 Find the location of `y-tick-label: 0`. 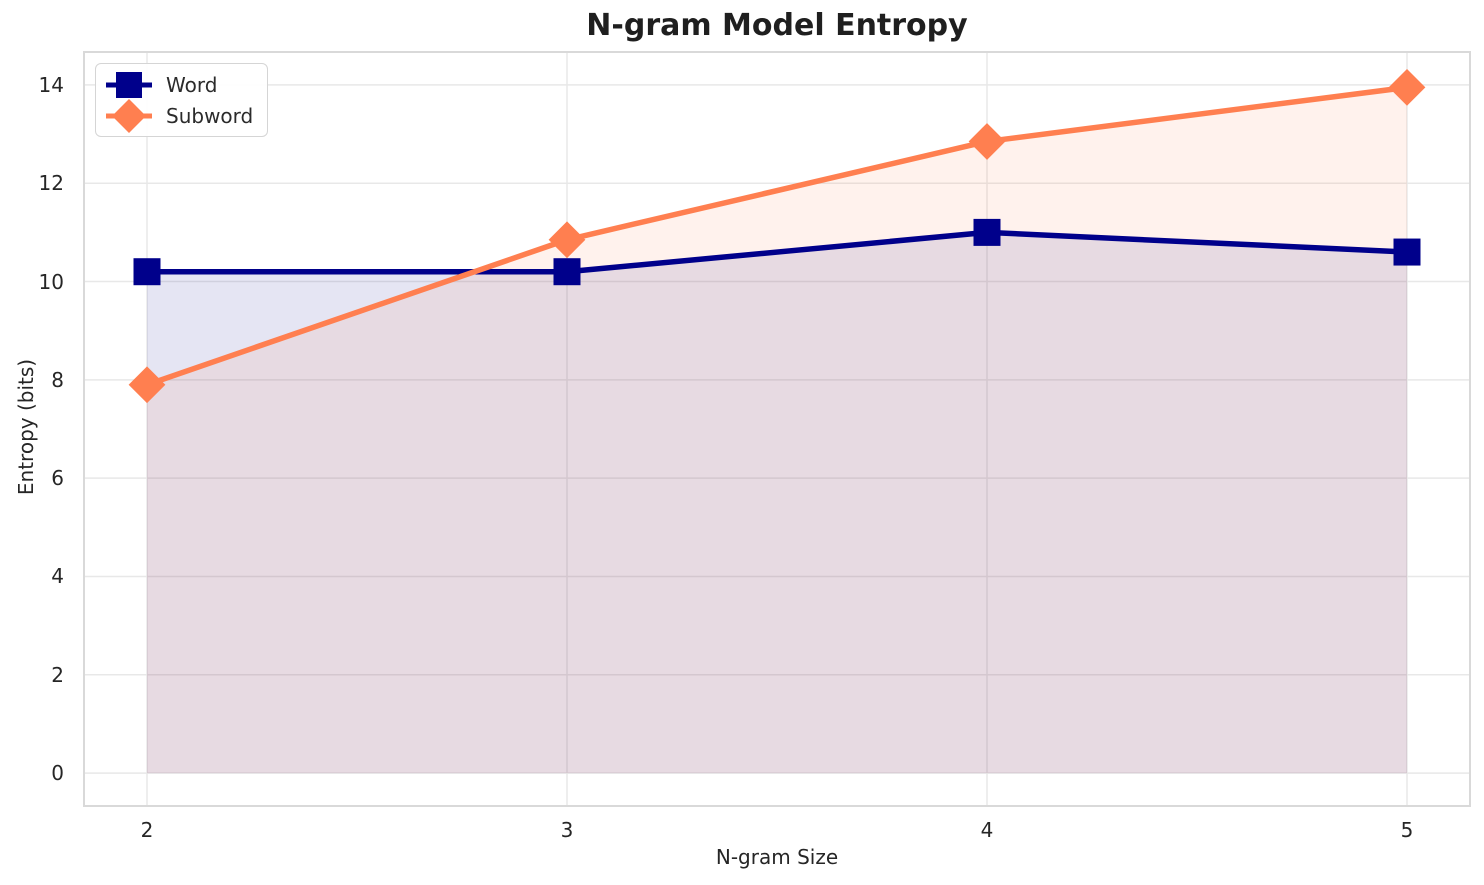

y-tick-label: 0 is located at coordinates (57, 773).